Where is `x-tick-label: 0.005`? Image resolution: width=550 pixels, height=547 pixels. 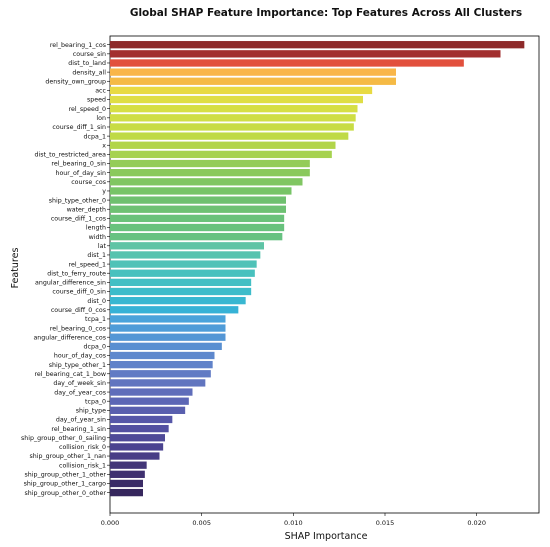
x-tick-label: 0.005 is located at coordinates (201, 523).